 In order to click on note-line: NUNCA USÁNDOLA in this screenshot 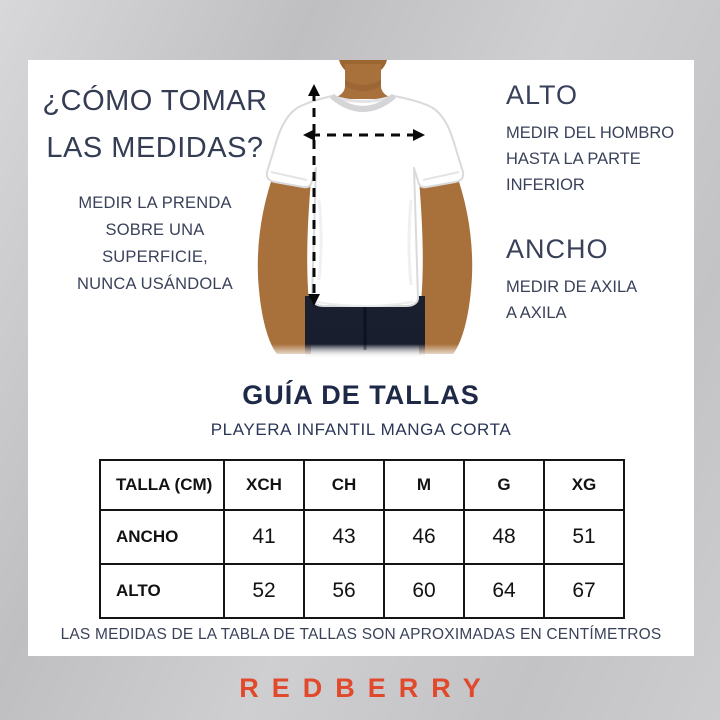, I will do `click(155, 284)`.